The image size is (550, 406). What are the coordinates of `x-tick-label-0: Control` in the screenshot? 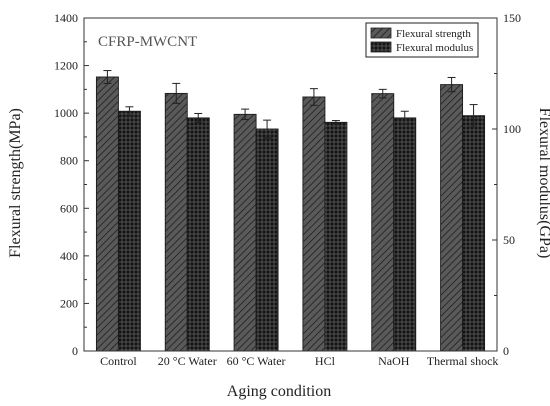 It's located at (118, 361).